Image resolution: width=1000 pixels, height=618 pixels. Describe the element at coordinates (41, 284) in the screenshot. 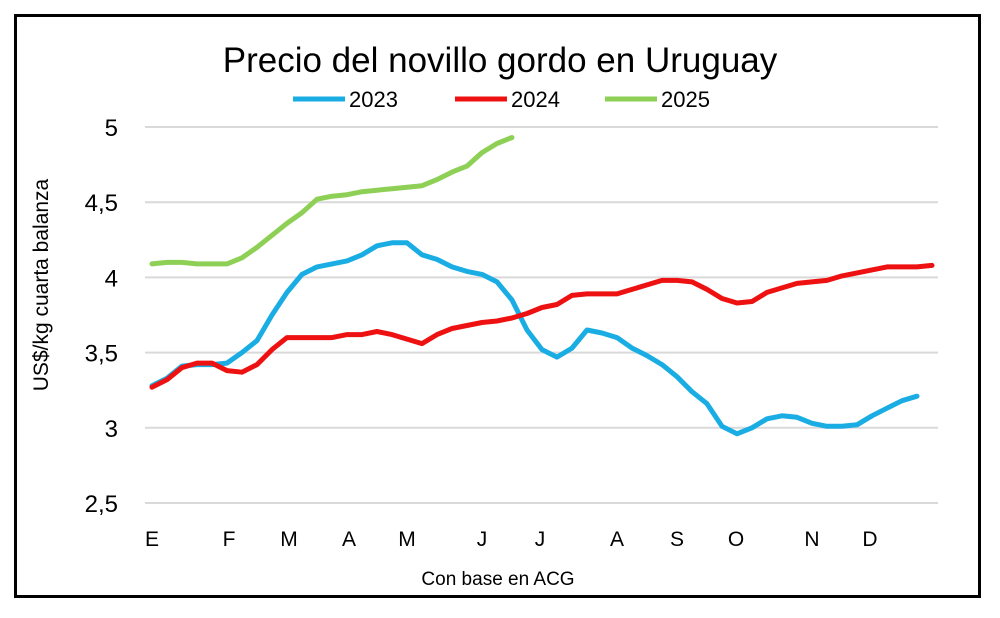

I see `y-axis-label: US$/kg cuarta balanza` at that location.